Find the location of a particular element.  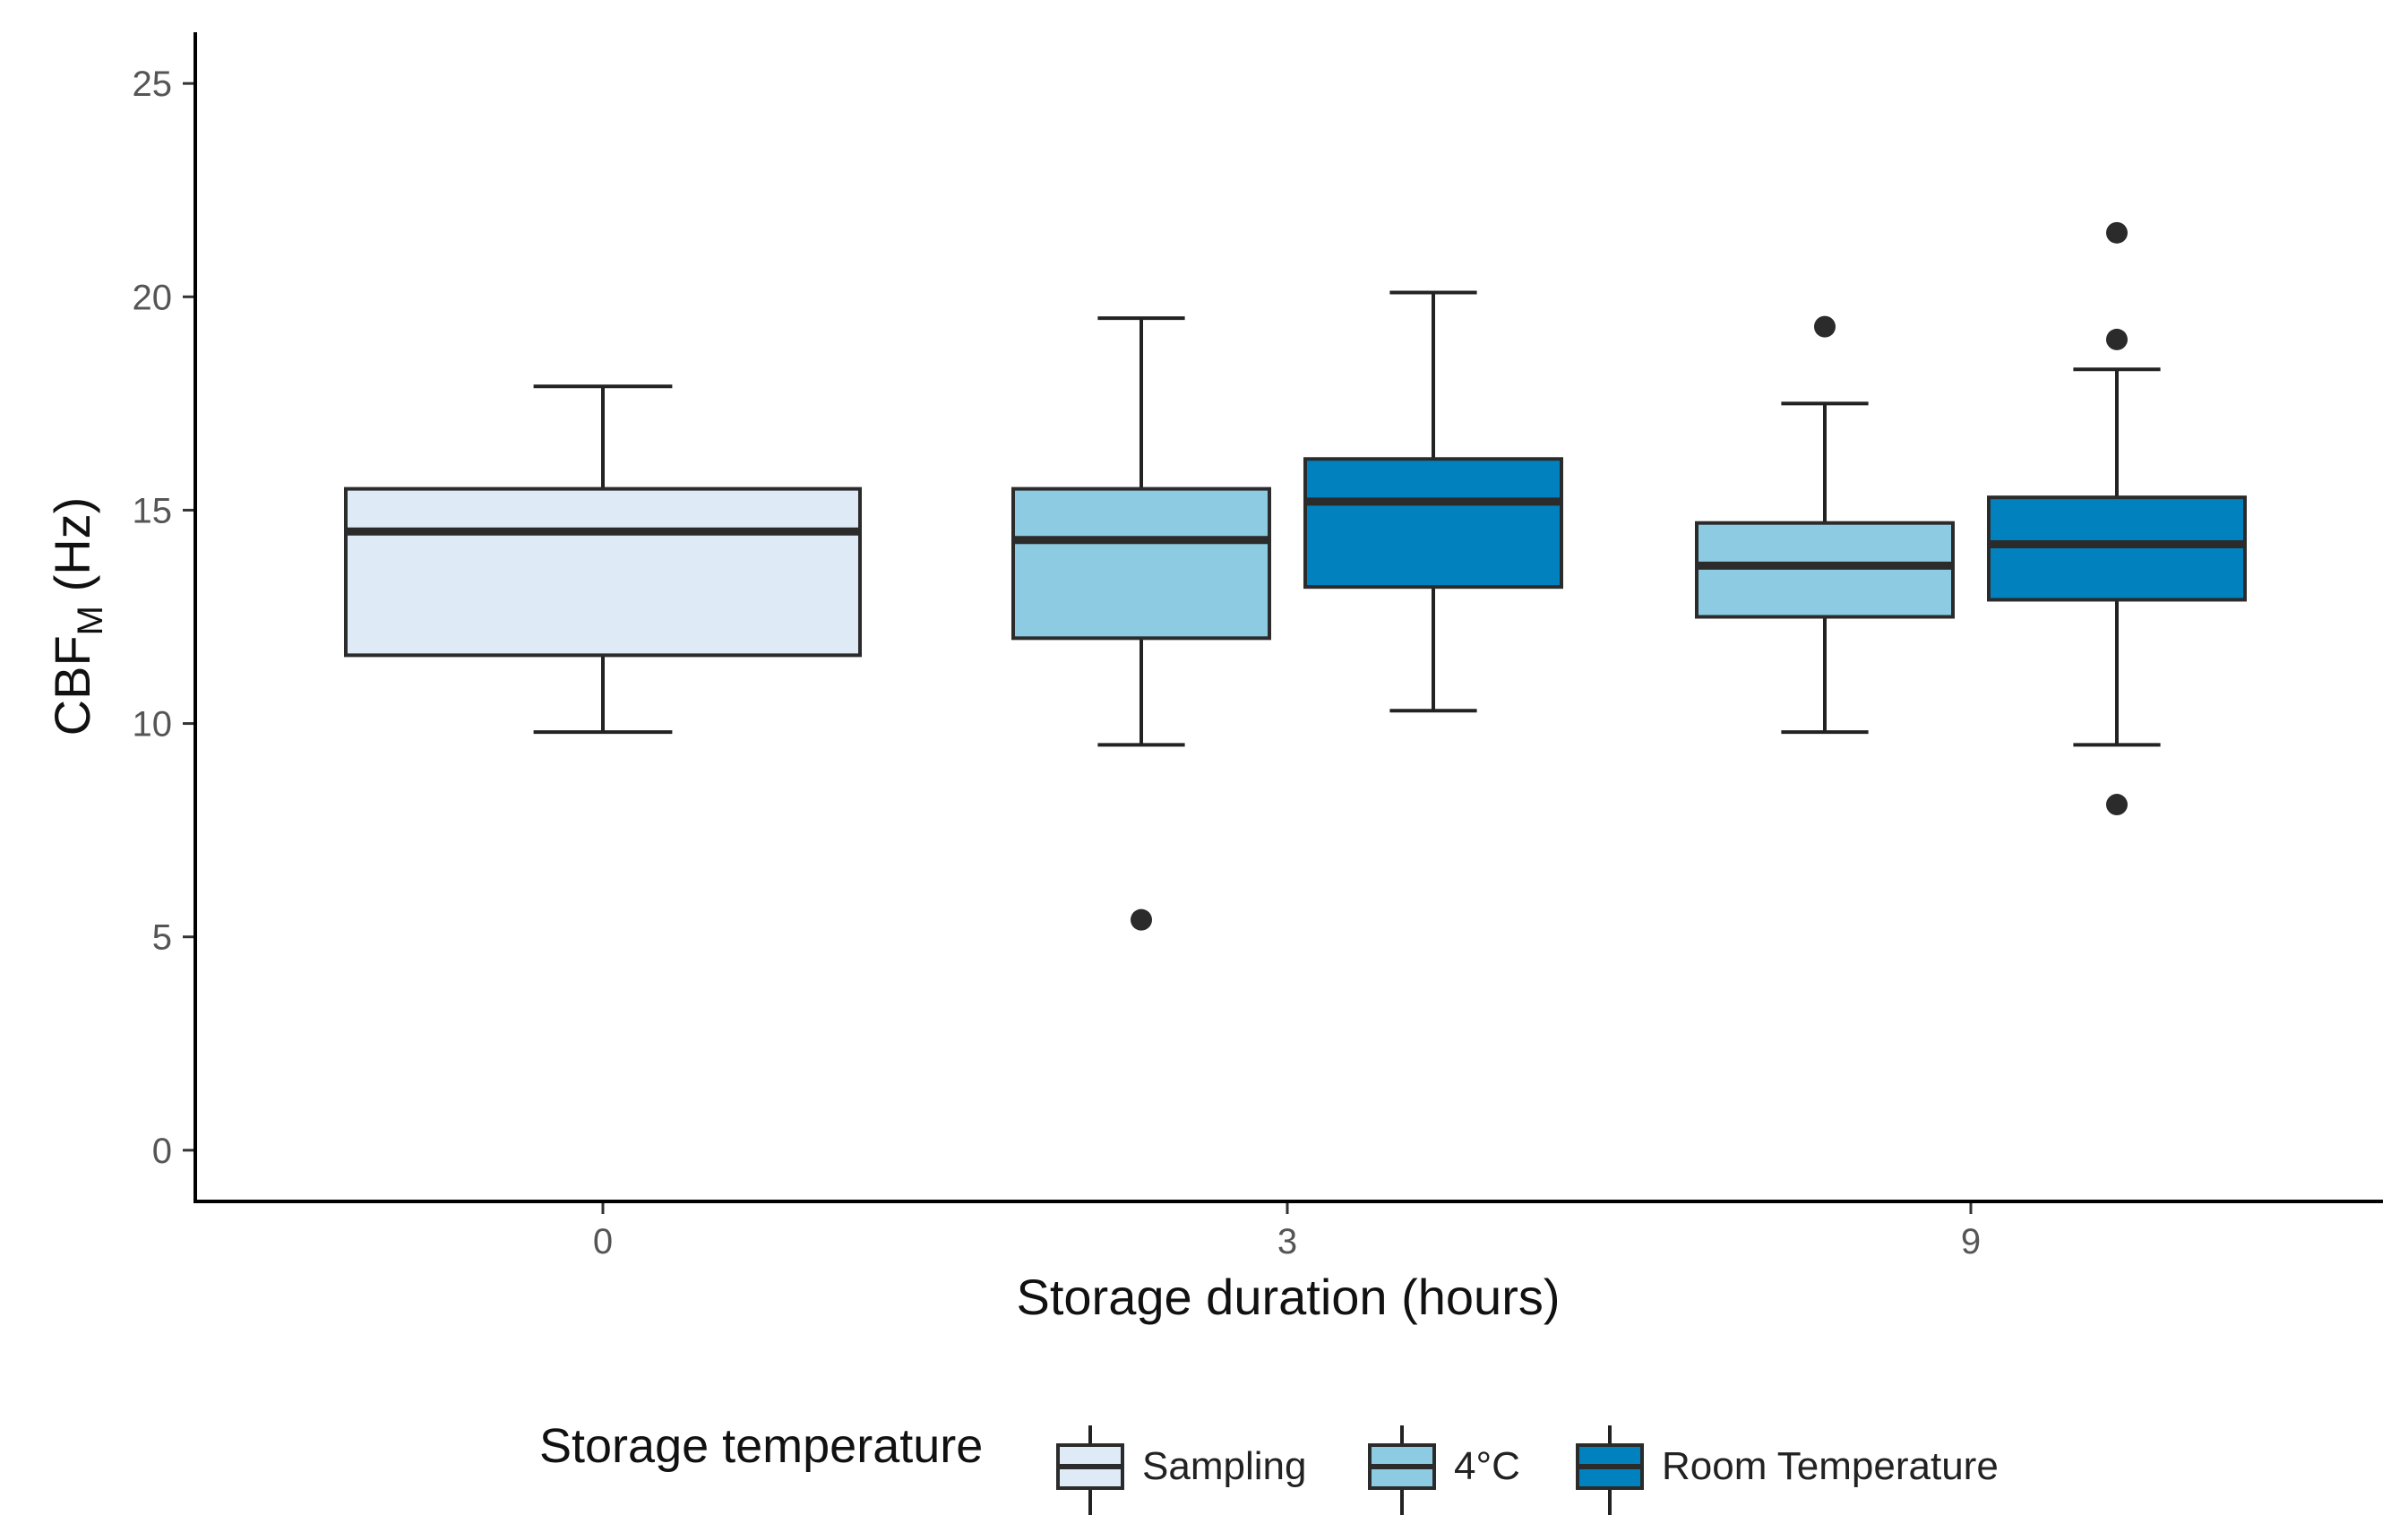

legend-title: Storage temperature is located at coordinates (761, 1446).